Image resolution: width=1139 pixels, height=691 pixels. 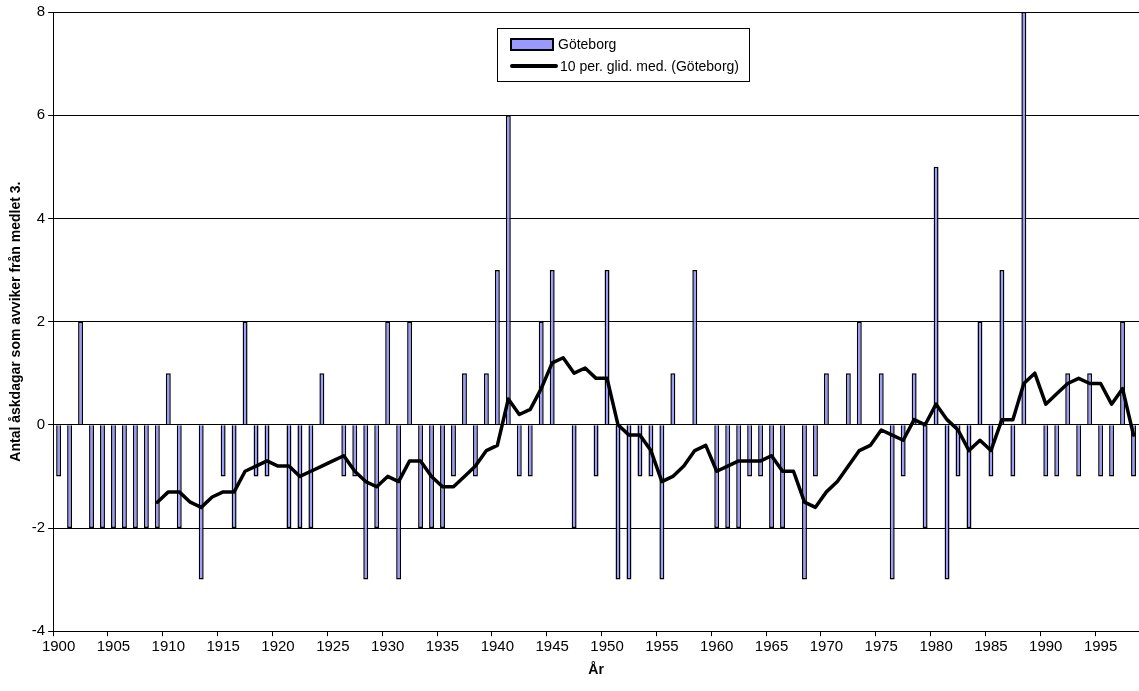 I want to click on y-tick-label: -2, so click(x=38, y=527).